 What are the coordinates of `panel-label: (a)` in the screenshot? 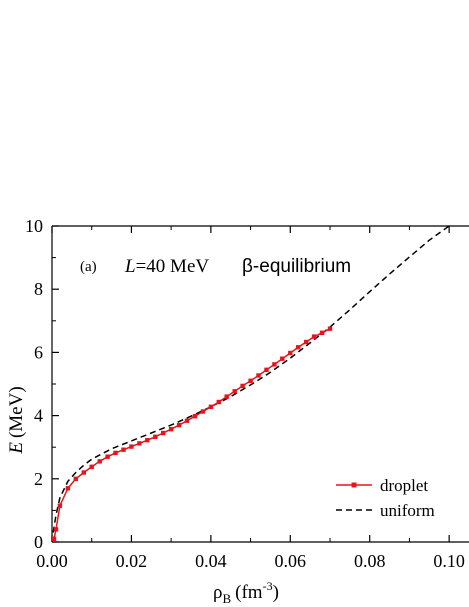 It's located at (88, 267).